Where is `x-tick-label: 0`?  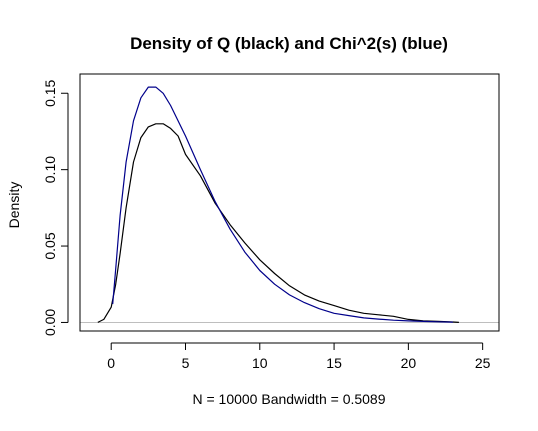 x-tick-label: 0 is located at coordinates (111, 363).